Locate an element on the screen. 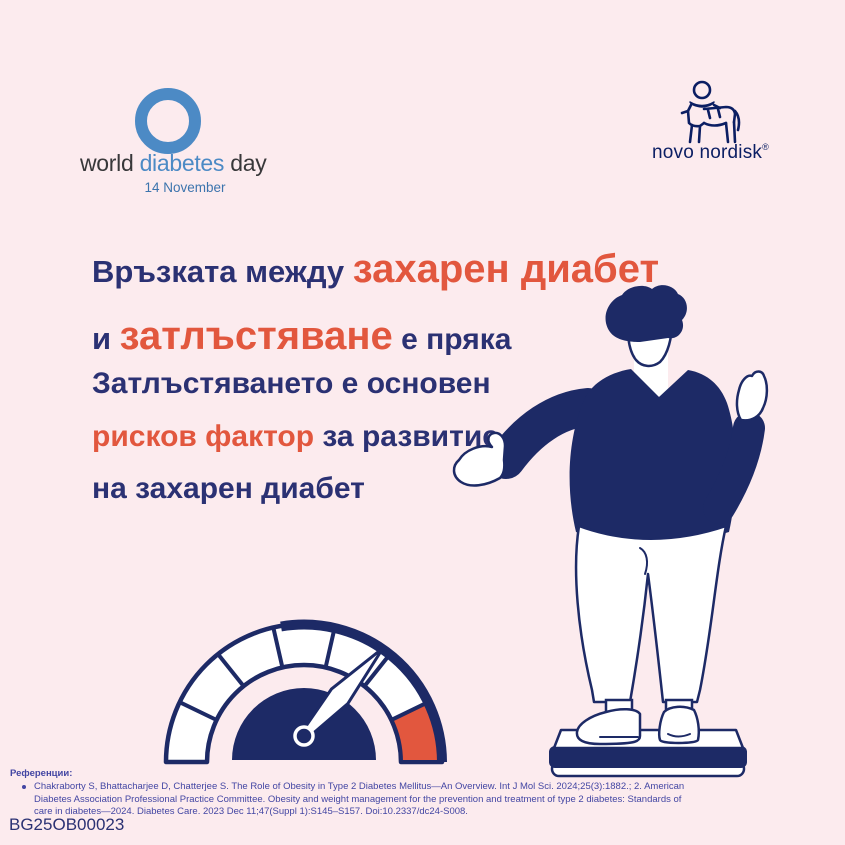 Image resolution: width=845 pixels, height=845 pixels. wdd-word-day: day is located at coordinates (248, 163).